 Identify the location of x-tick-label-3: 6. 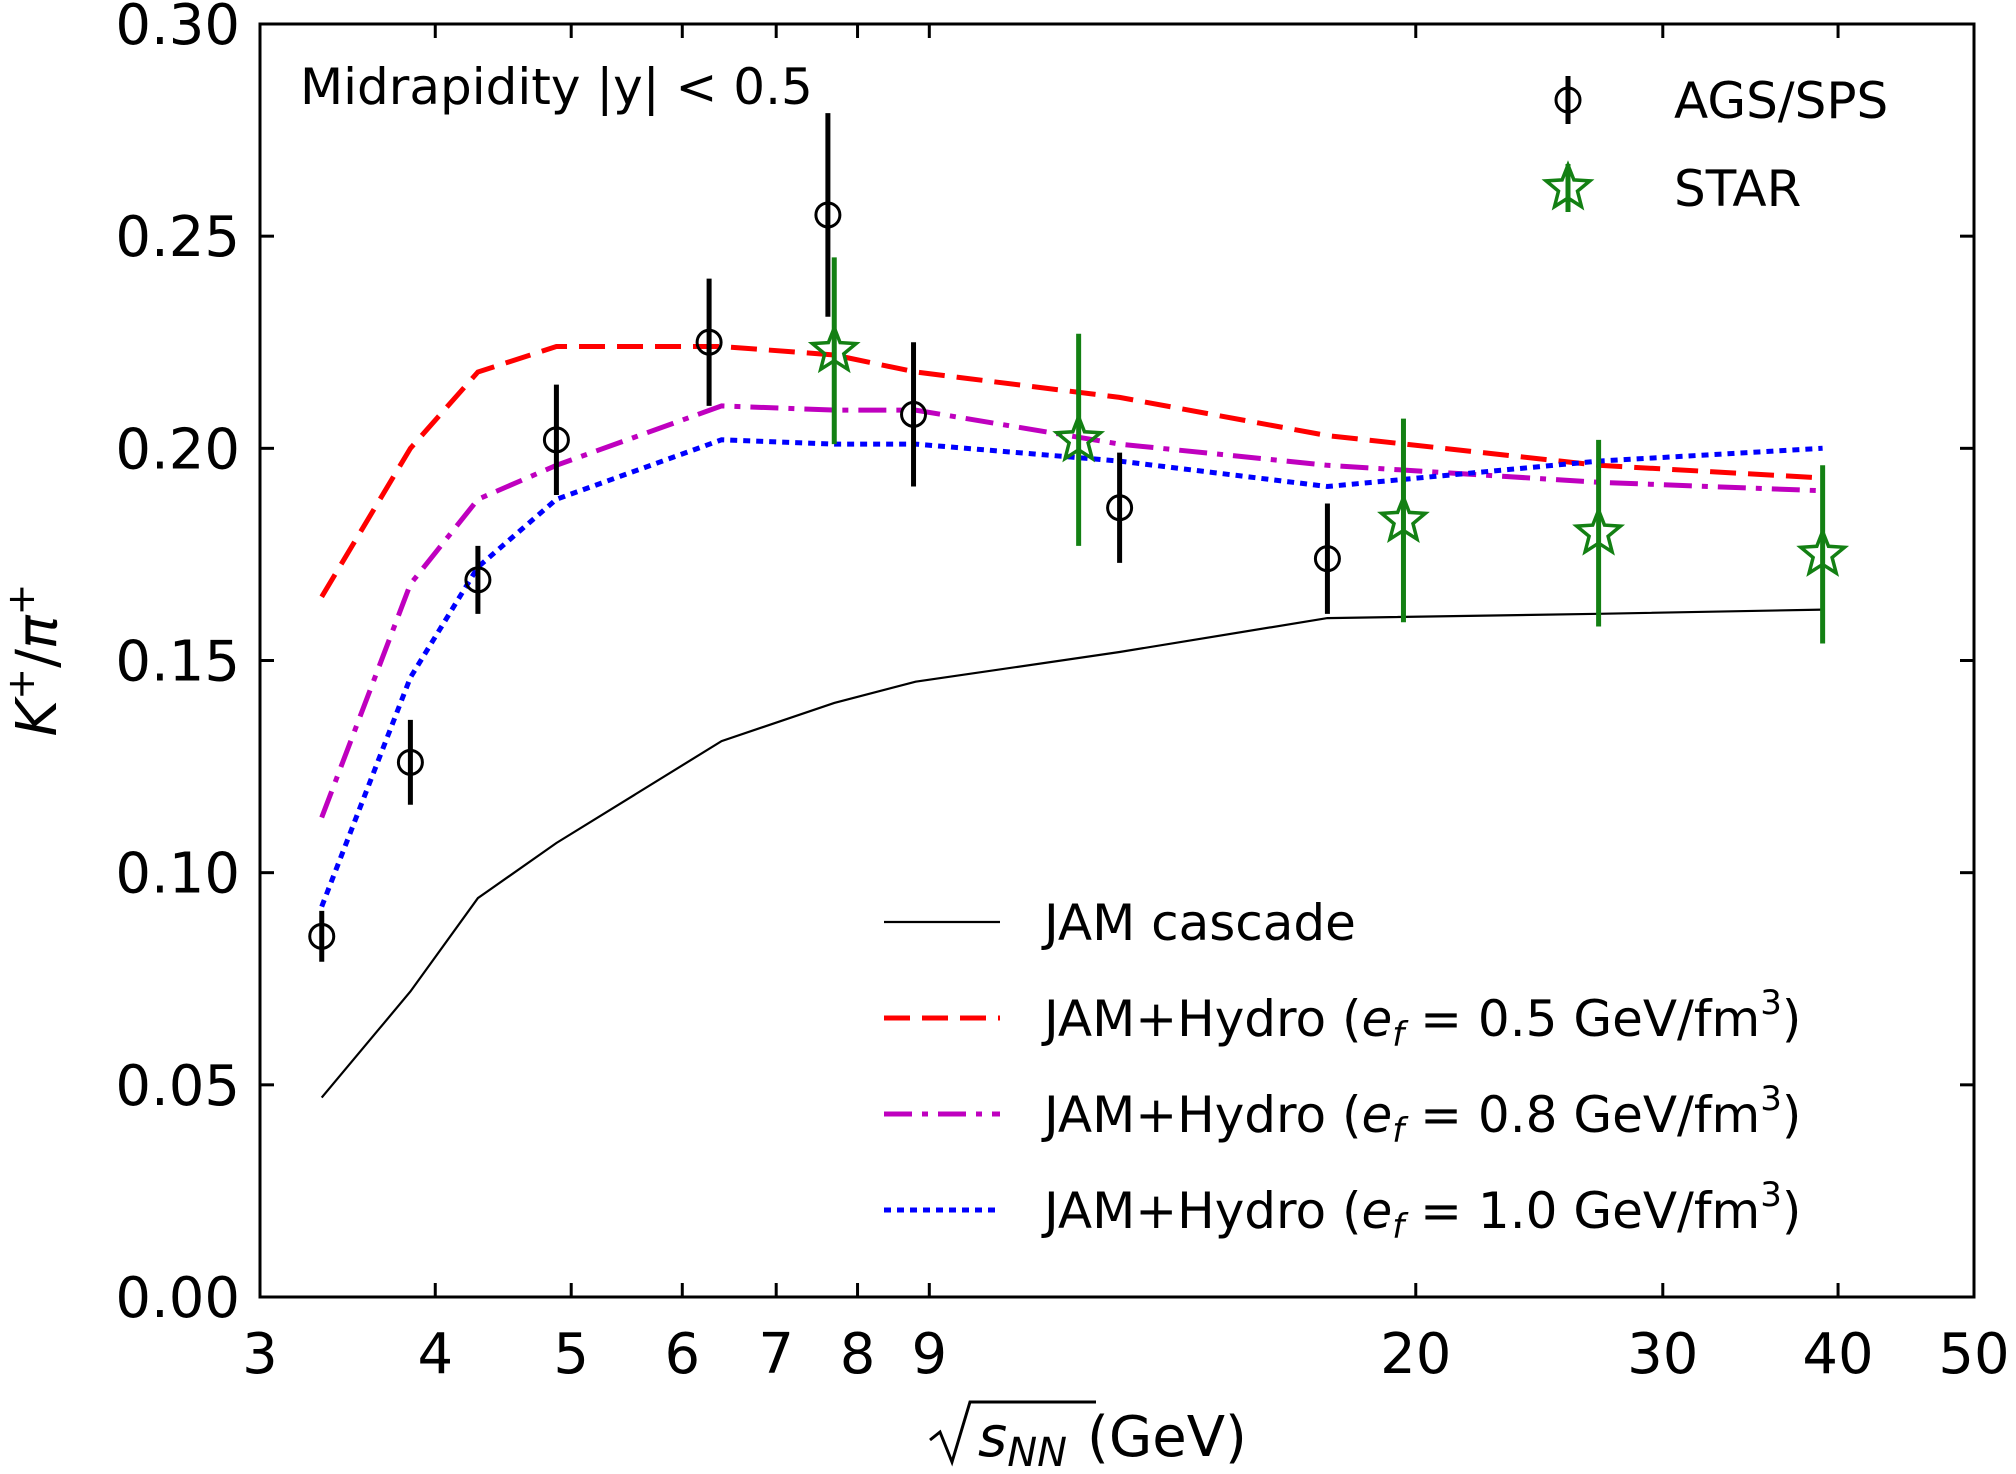
(682, 1354).